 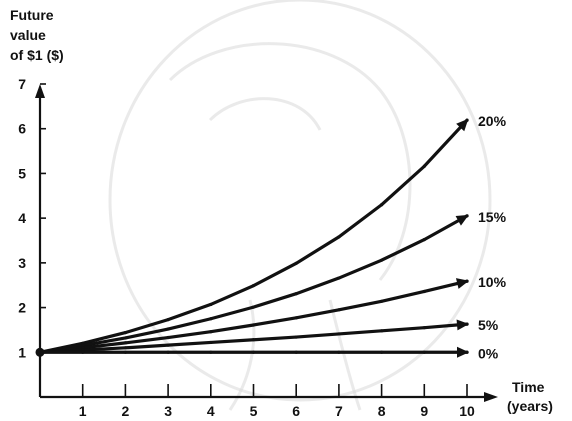 I want to click on series-label: 5%, so click(x=488, y=325).